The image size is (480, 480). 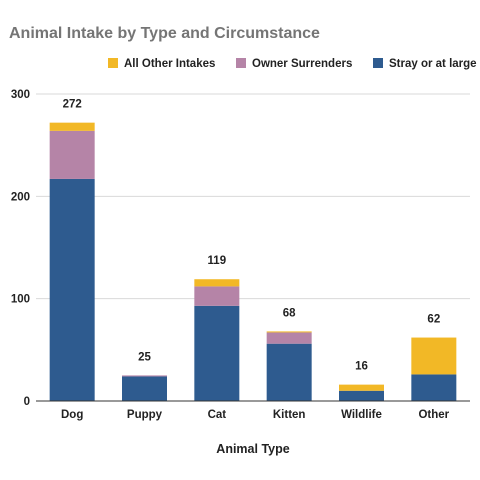 I want to click on chart-title: Animal Intake by Type and Circumstance, so click(x=164, y=33).